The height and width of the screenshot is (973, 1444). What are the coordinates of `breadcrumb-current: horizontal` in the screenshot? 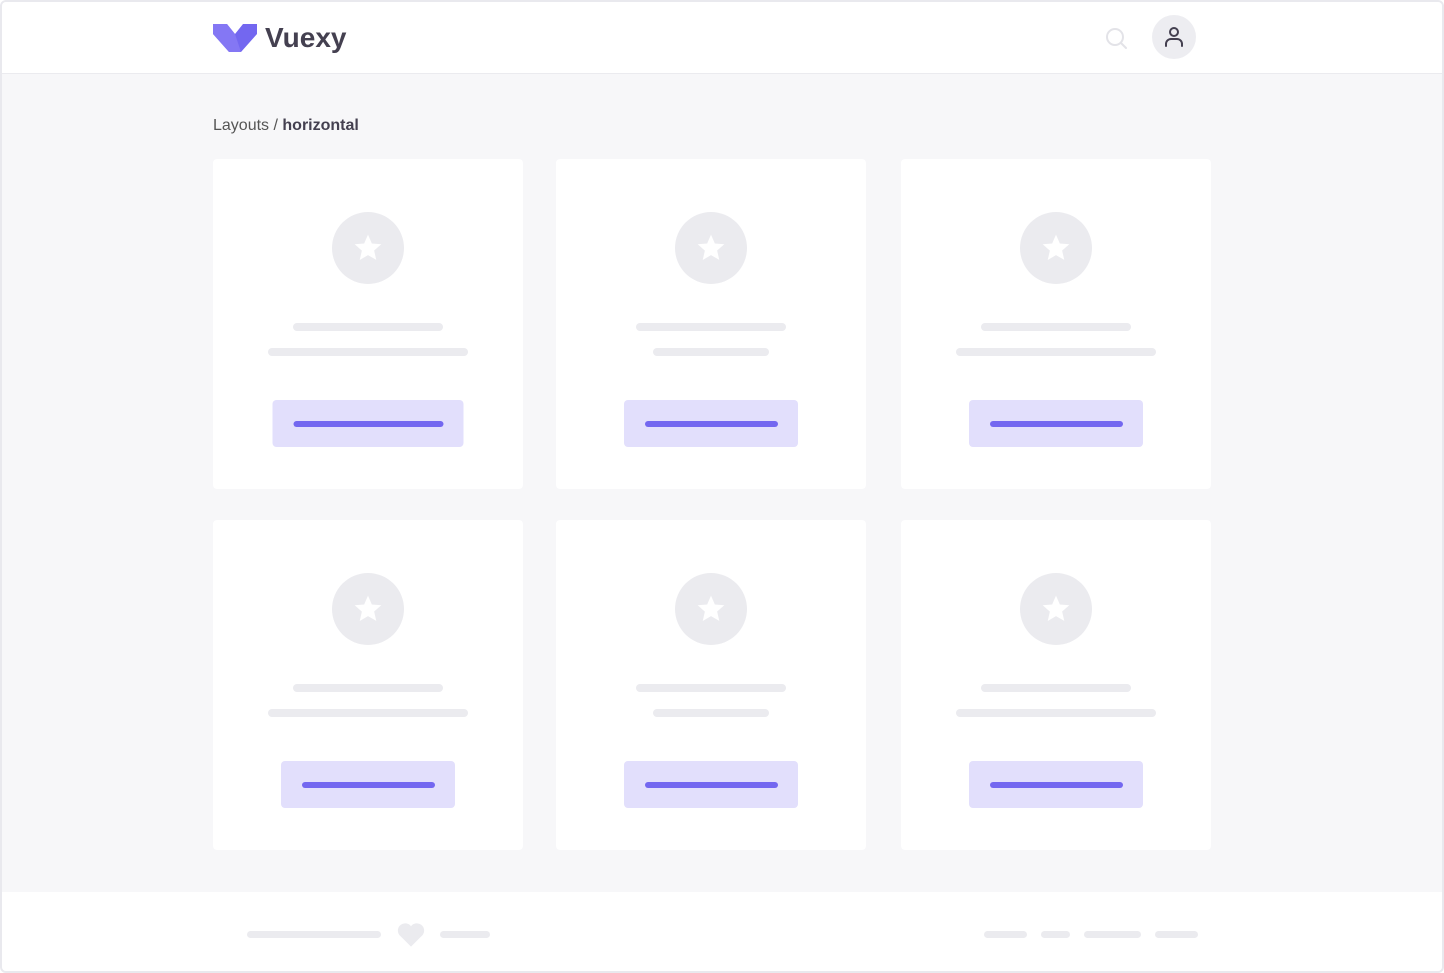 It's located at (320, 125).